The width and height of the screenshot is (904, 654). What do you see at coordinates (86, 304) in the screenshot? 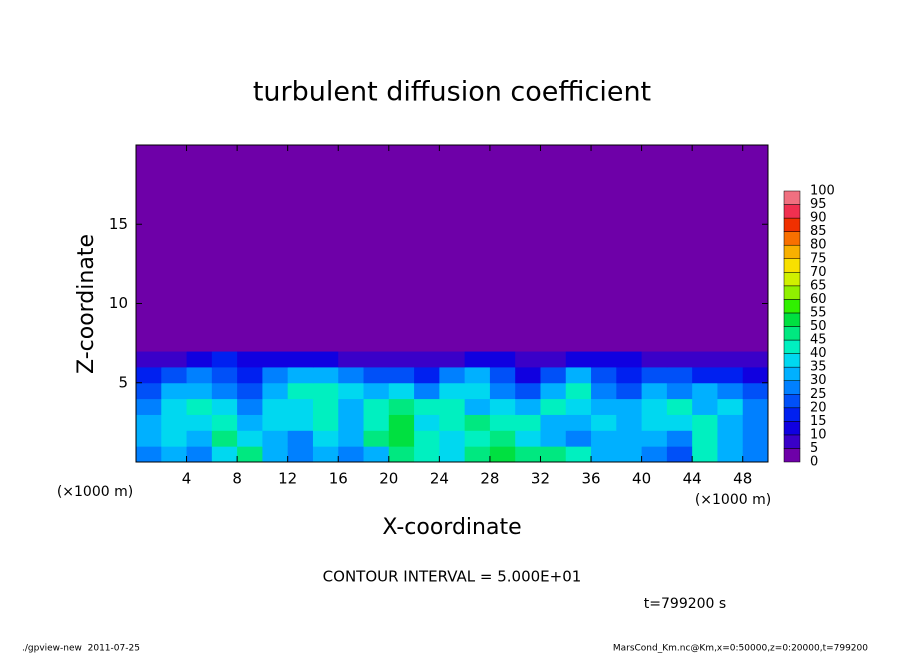
I see `y-axis-label: Z-coordinate` at bounding box center [86, 304].